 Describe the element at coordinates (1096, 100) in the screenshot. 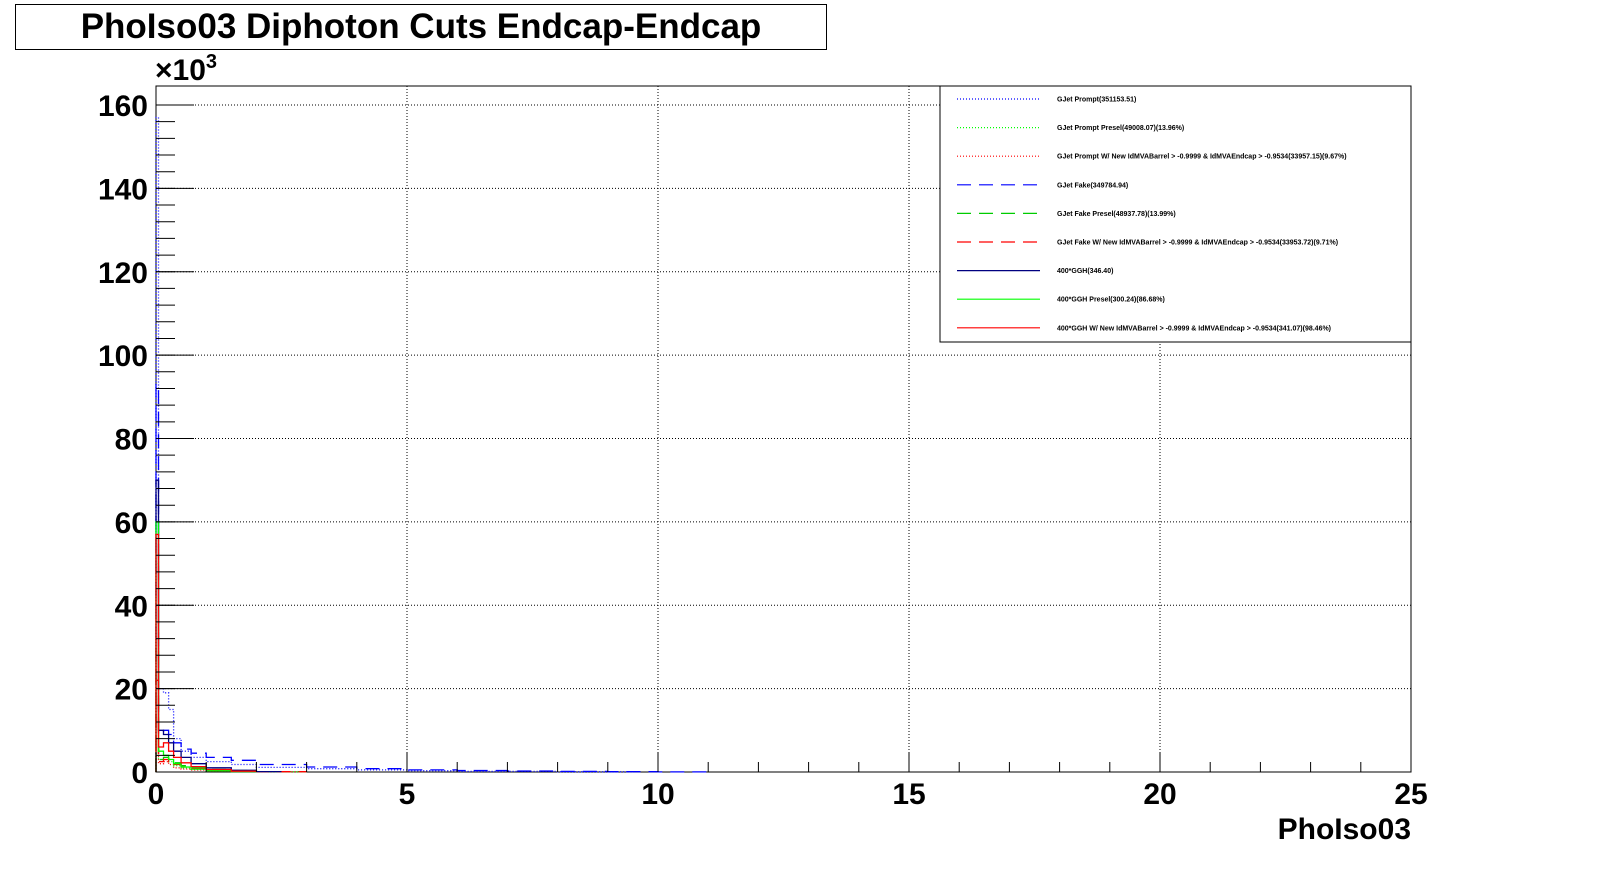

I see `legend-label: GJet Prompt(351153.51)` at that location.